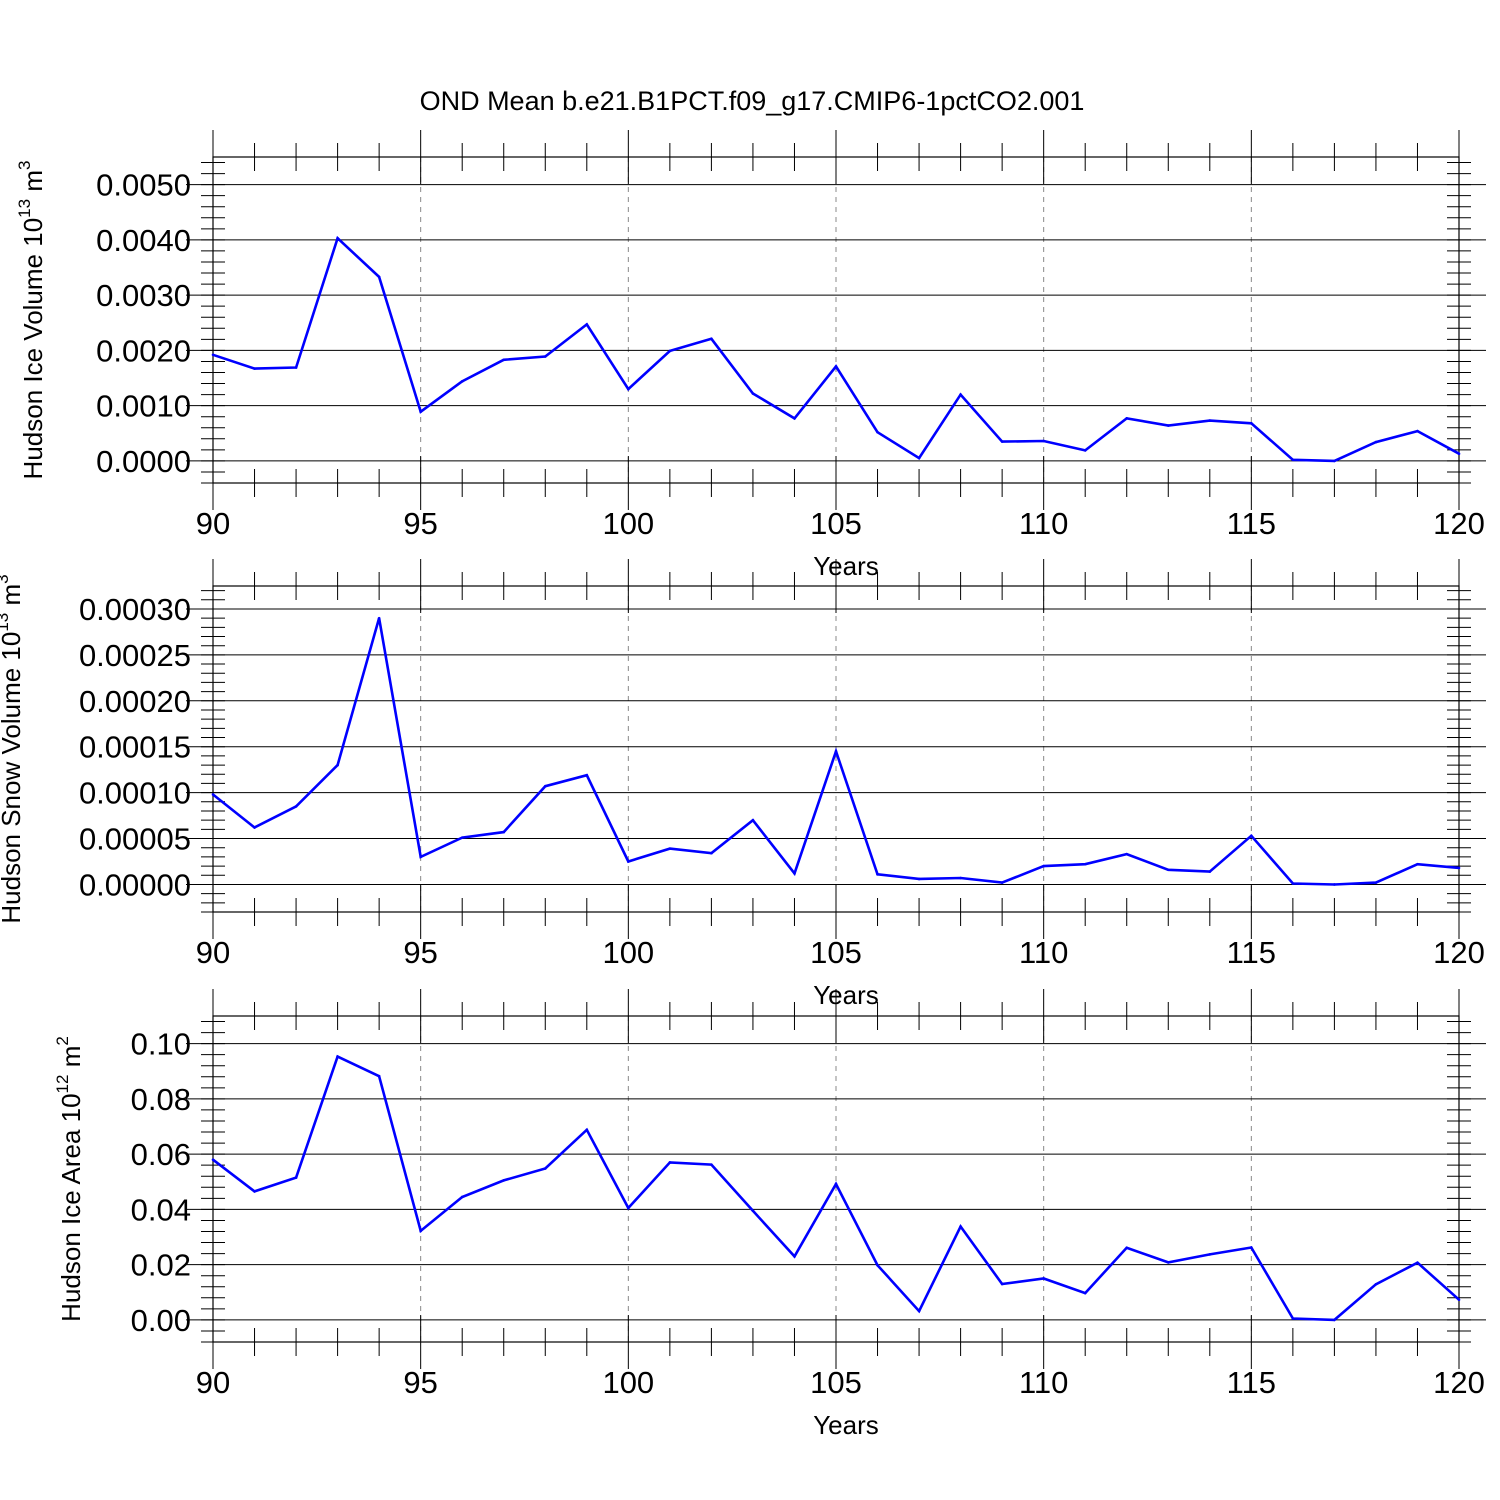 This screenshot has width=1500, height=1500. What do you see at coordinates (135, 839) in the screenshot?
I see `y-tick-label: 0.00005` at bounding box center [135, 839].